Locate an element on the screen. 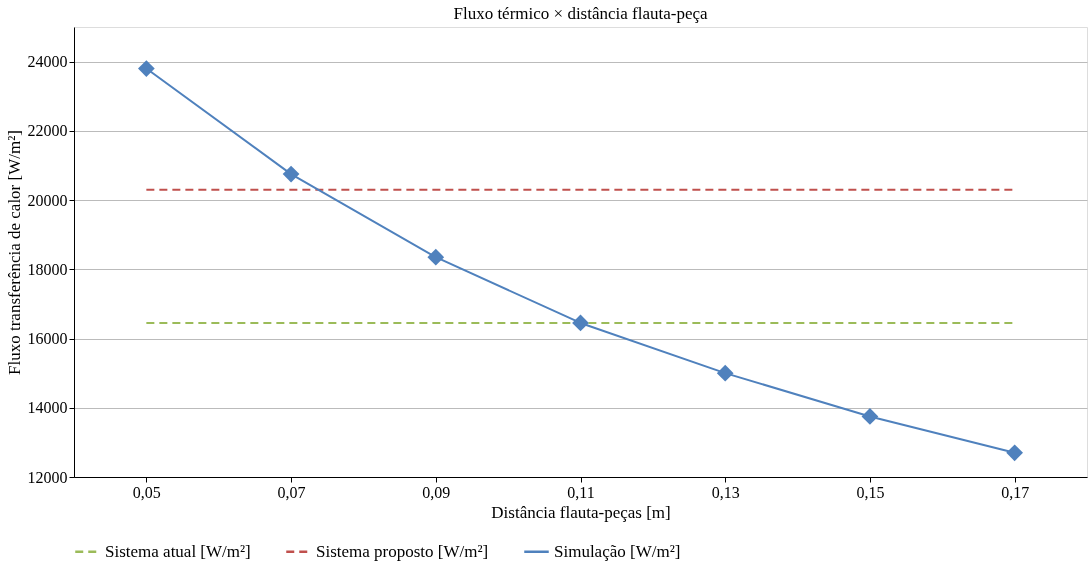  y-tick-label: 16000 is located at coordinates (47, 339).